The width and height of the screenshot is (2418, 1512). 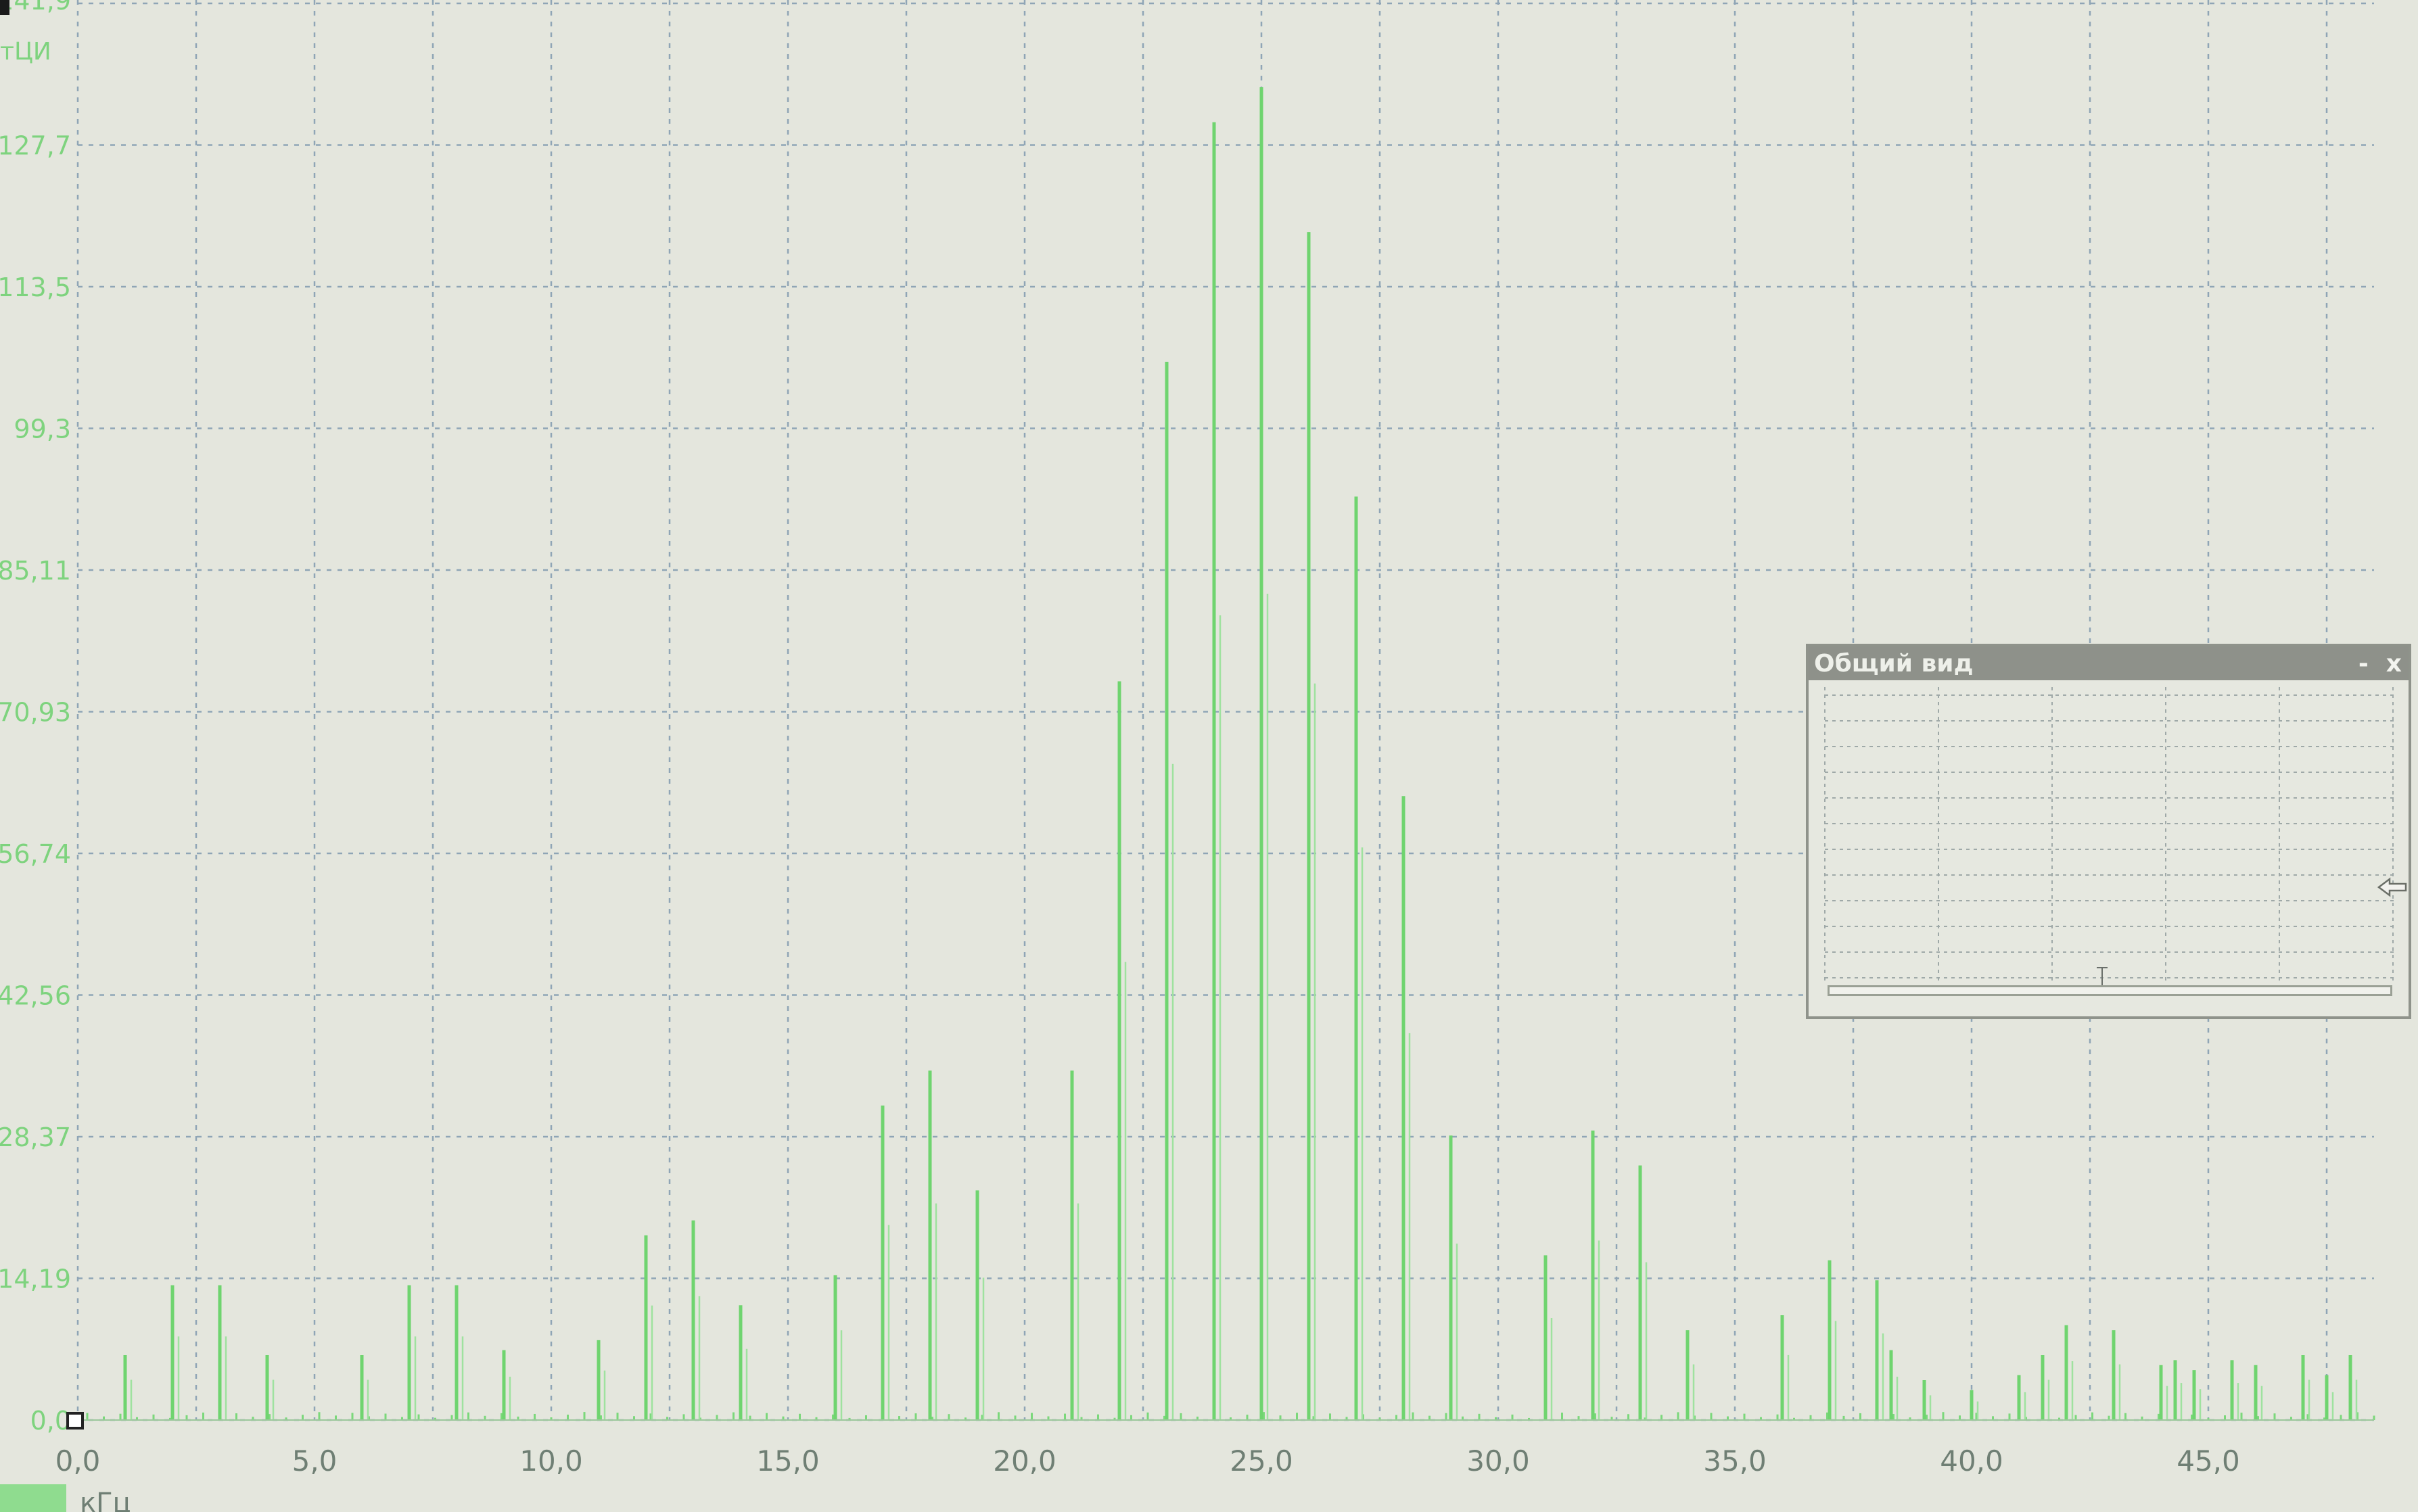 I want to click on x-axis-unit: кГц, so click(x=105, y=1500).